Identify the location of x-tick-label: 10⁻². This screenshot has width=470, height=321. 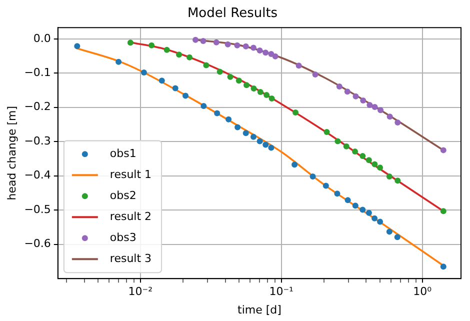
(140, 291).